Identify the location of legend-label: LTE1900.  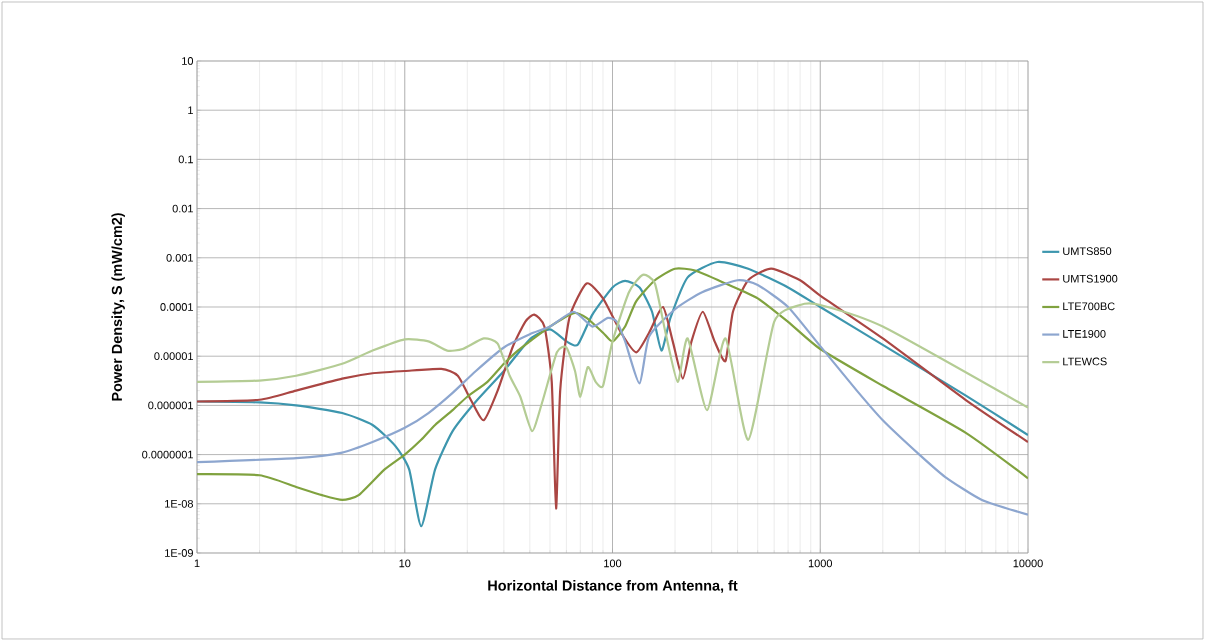
(1084, 334).